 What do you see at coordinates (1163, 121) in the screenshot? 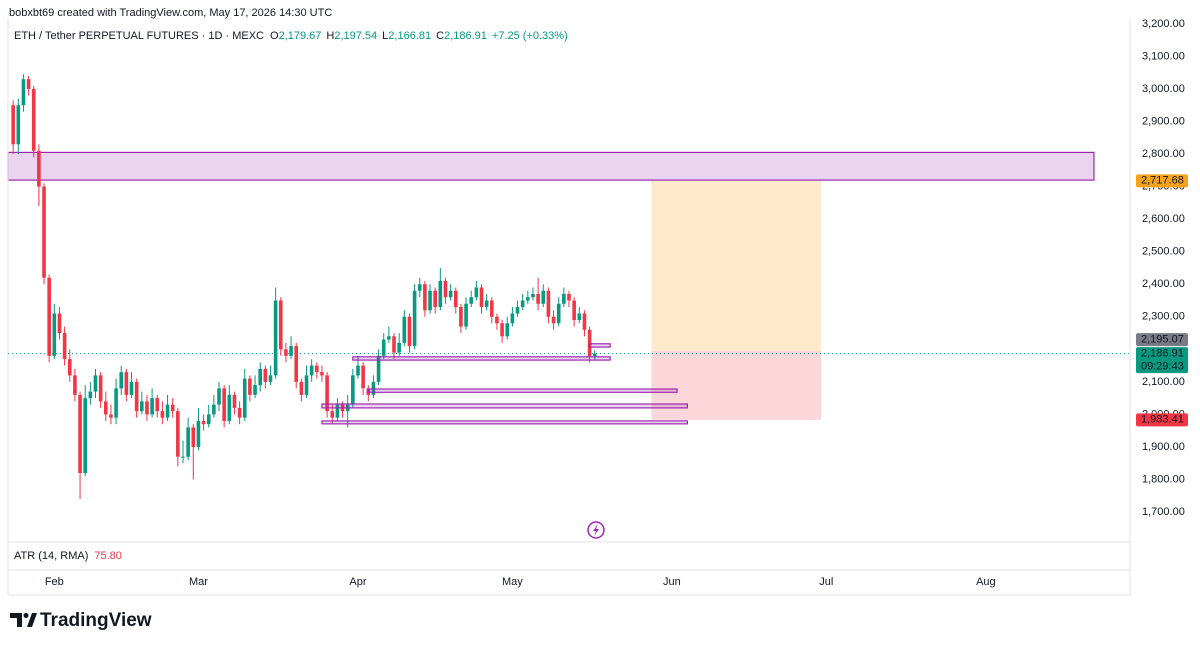
I see `y-tick-label: 2,900.00` at bounding box center [1163, 121].